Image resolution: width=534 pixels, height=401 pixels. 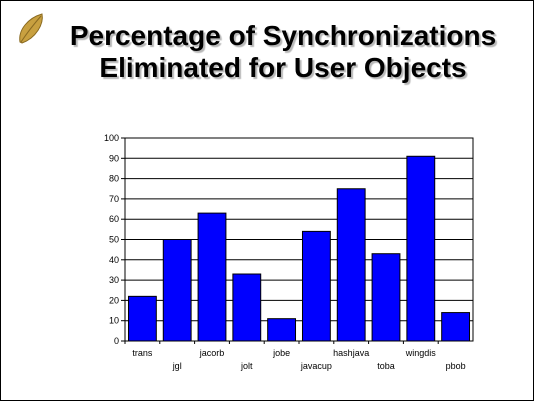 I want to click on bar-wingdis, so click(x=421, y=248).